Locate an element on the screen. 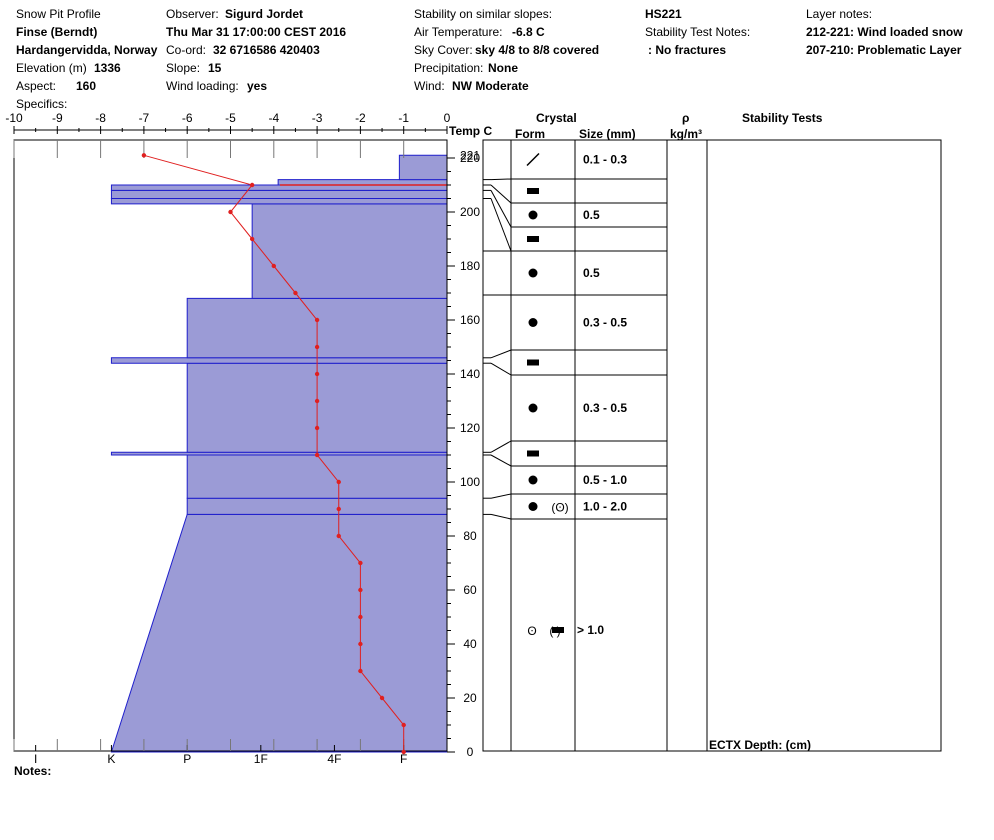 The height and width of the screenshot is (840, 994). crystal-form-icon: (ʘ) is located at coordinates (559, 508).